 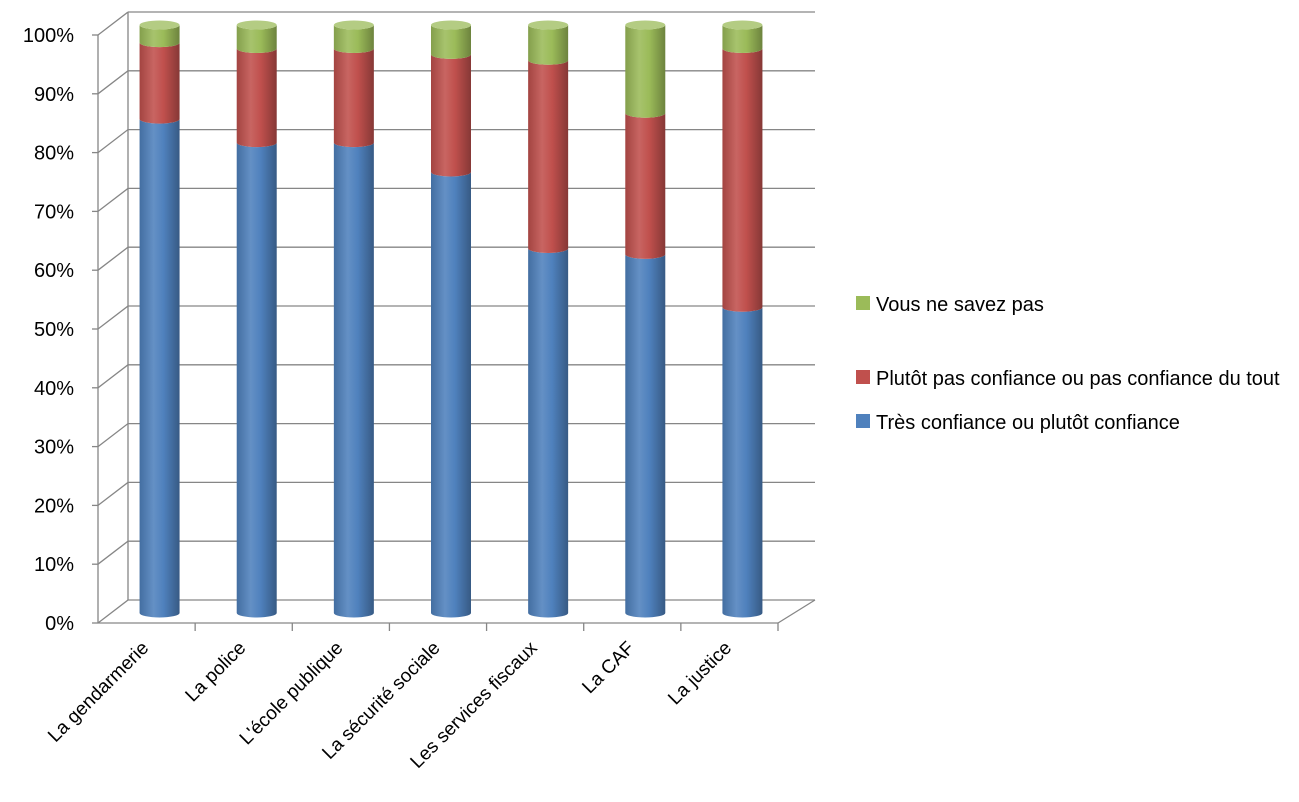 I want to click on legend-item: Vous ne savez pas, so click(x=1076, y=305).